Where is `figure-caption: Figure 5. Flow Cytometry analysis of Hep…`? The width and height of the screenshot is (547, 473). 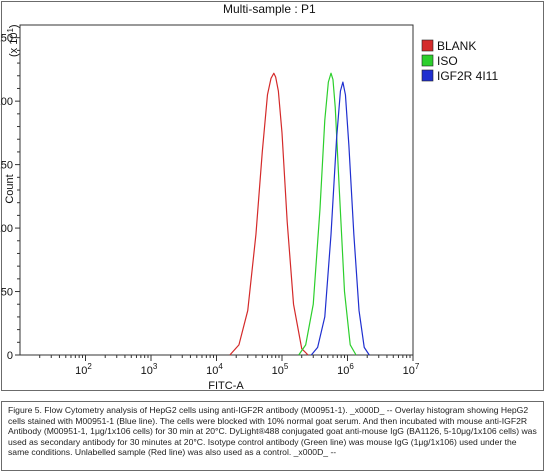 figure-caption: Figure 5. Flow Cytometry analysis of Hep… is located at coordinates (272, 436).